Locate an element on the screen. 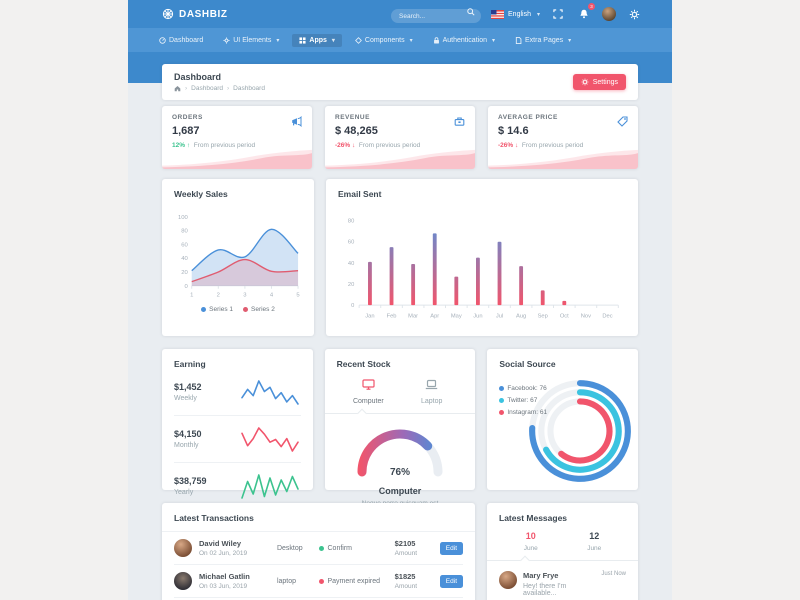 This screenshot has width=800, height=600. stat-card-orders: ORDERS 1,687 12% ↑ From previous period is located at coordinates (237, 137).